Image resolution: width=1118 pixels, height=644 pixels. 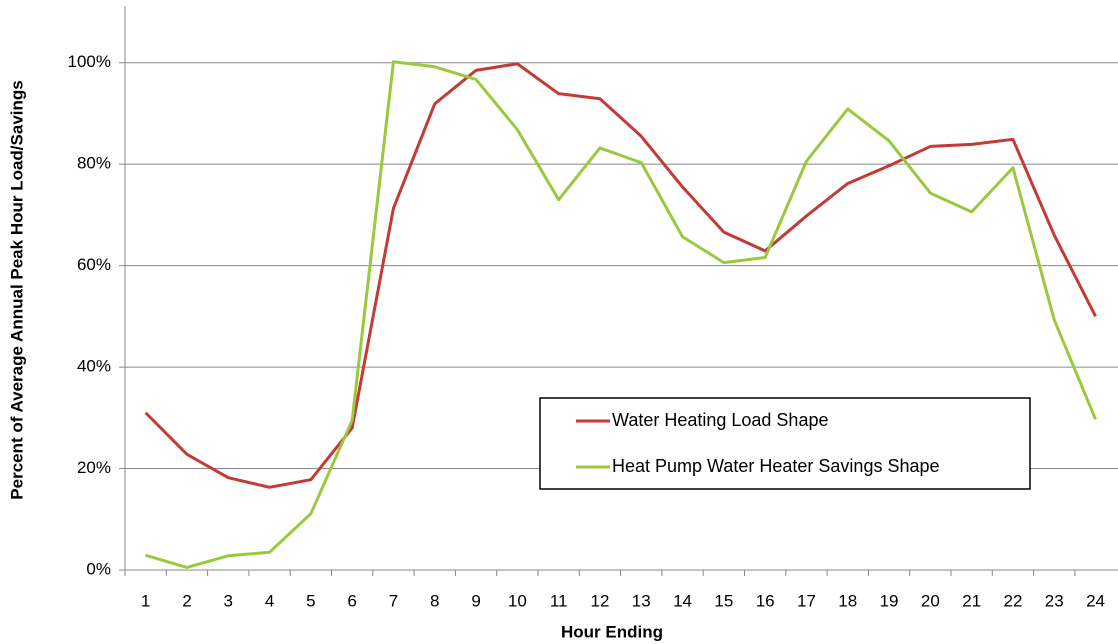 What do you see at coordinates (145, 600) in the screenshot?
I see `x-tick-label: 1` at bounding box center [145, 600].